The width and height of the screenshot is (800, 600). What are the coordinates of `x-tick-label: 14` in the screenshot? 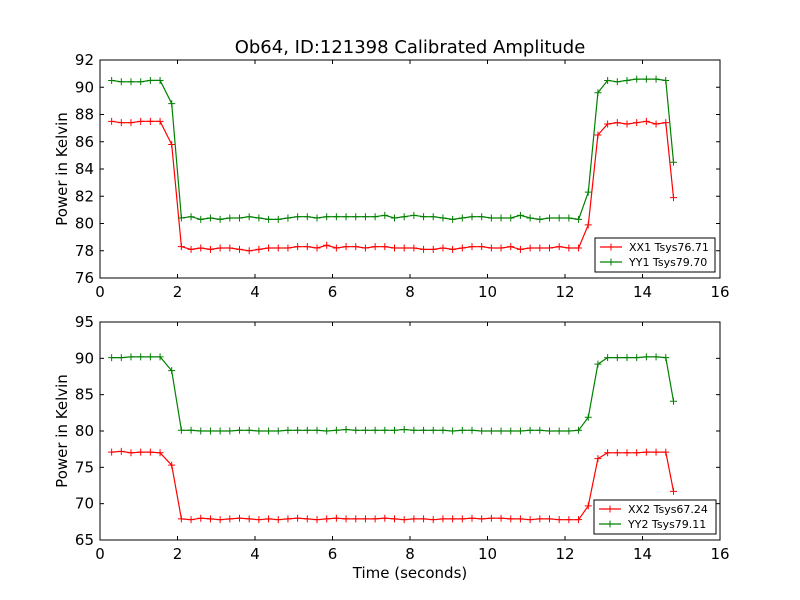 It's located at (642, 554).